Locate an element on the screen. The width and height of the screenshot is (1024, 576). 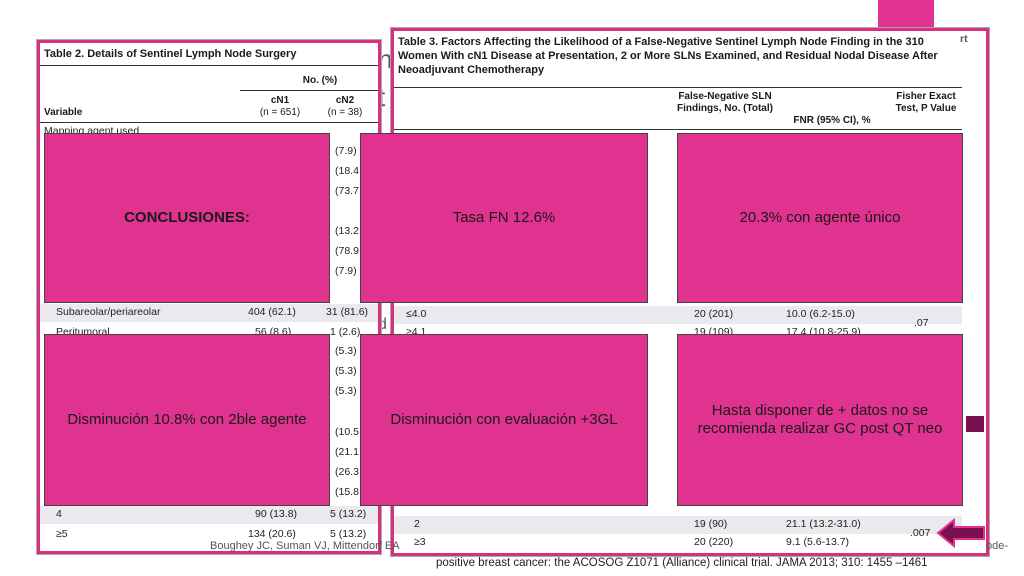
table-row-label: Subareolar/periareolar is located at coordinates (108, 312).